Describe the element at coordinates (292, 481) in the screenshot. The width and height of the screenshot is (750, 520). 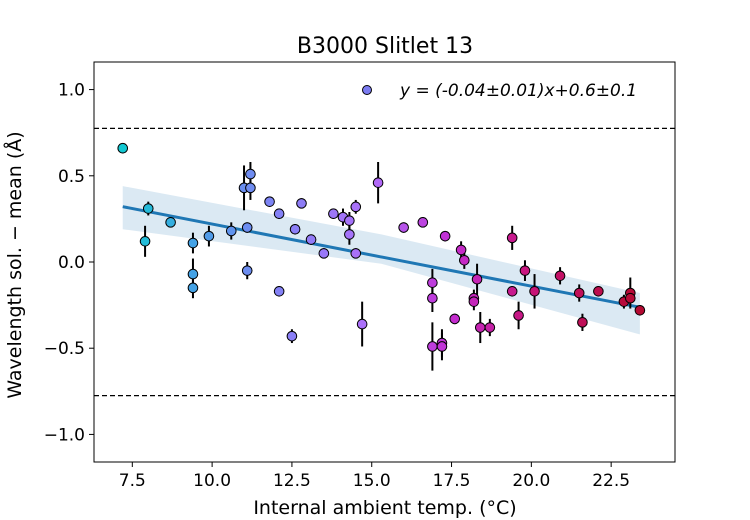
I see `x-tick-label: 12.5` at that location.